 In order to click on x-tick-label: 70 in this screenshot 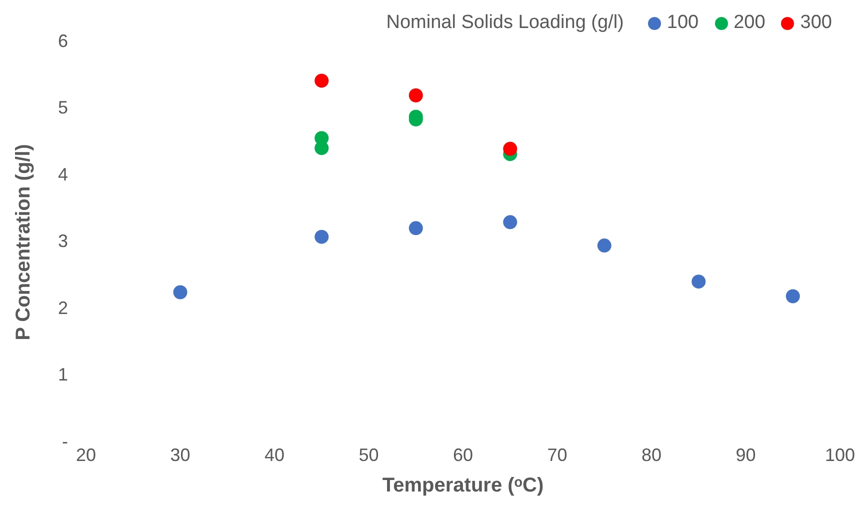, I will do `click(557, 455)`.